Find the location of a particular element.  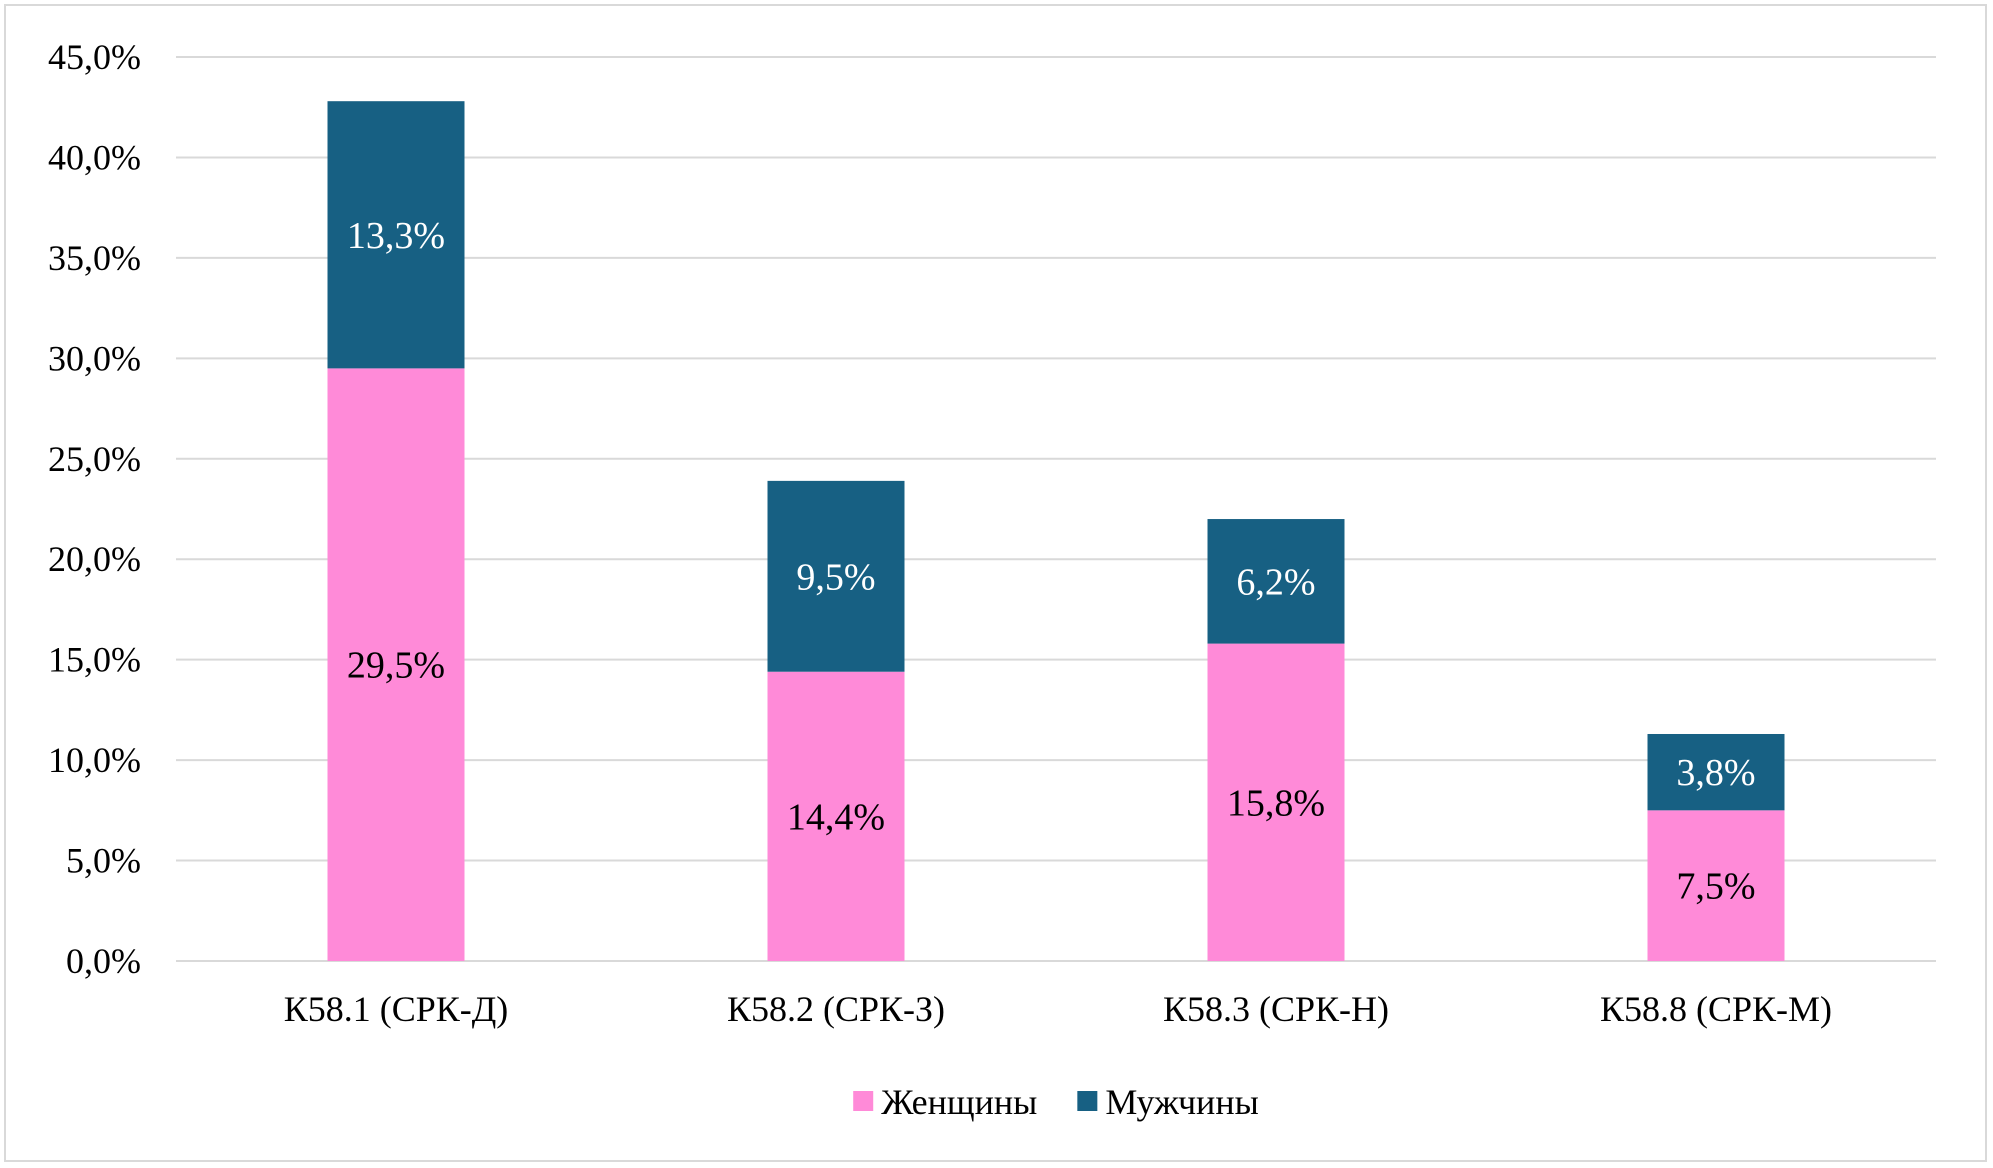

data-label: 9,5% is located at coordinates (835, 577).